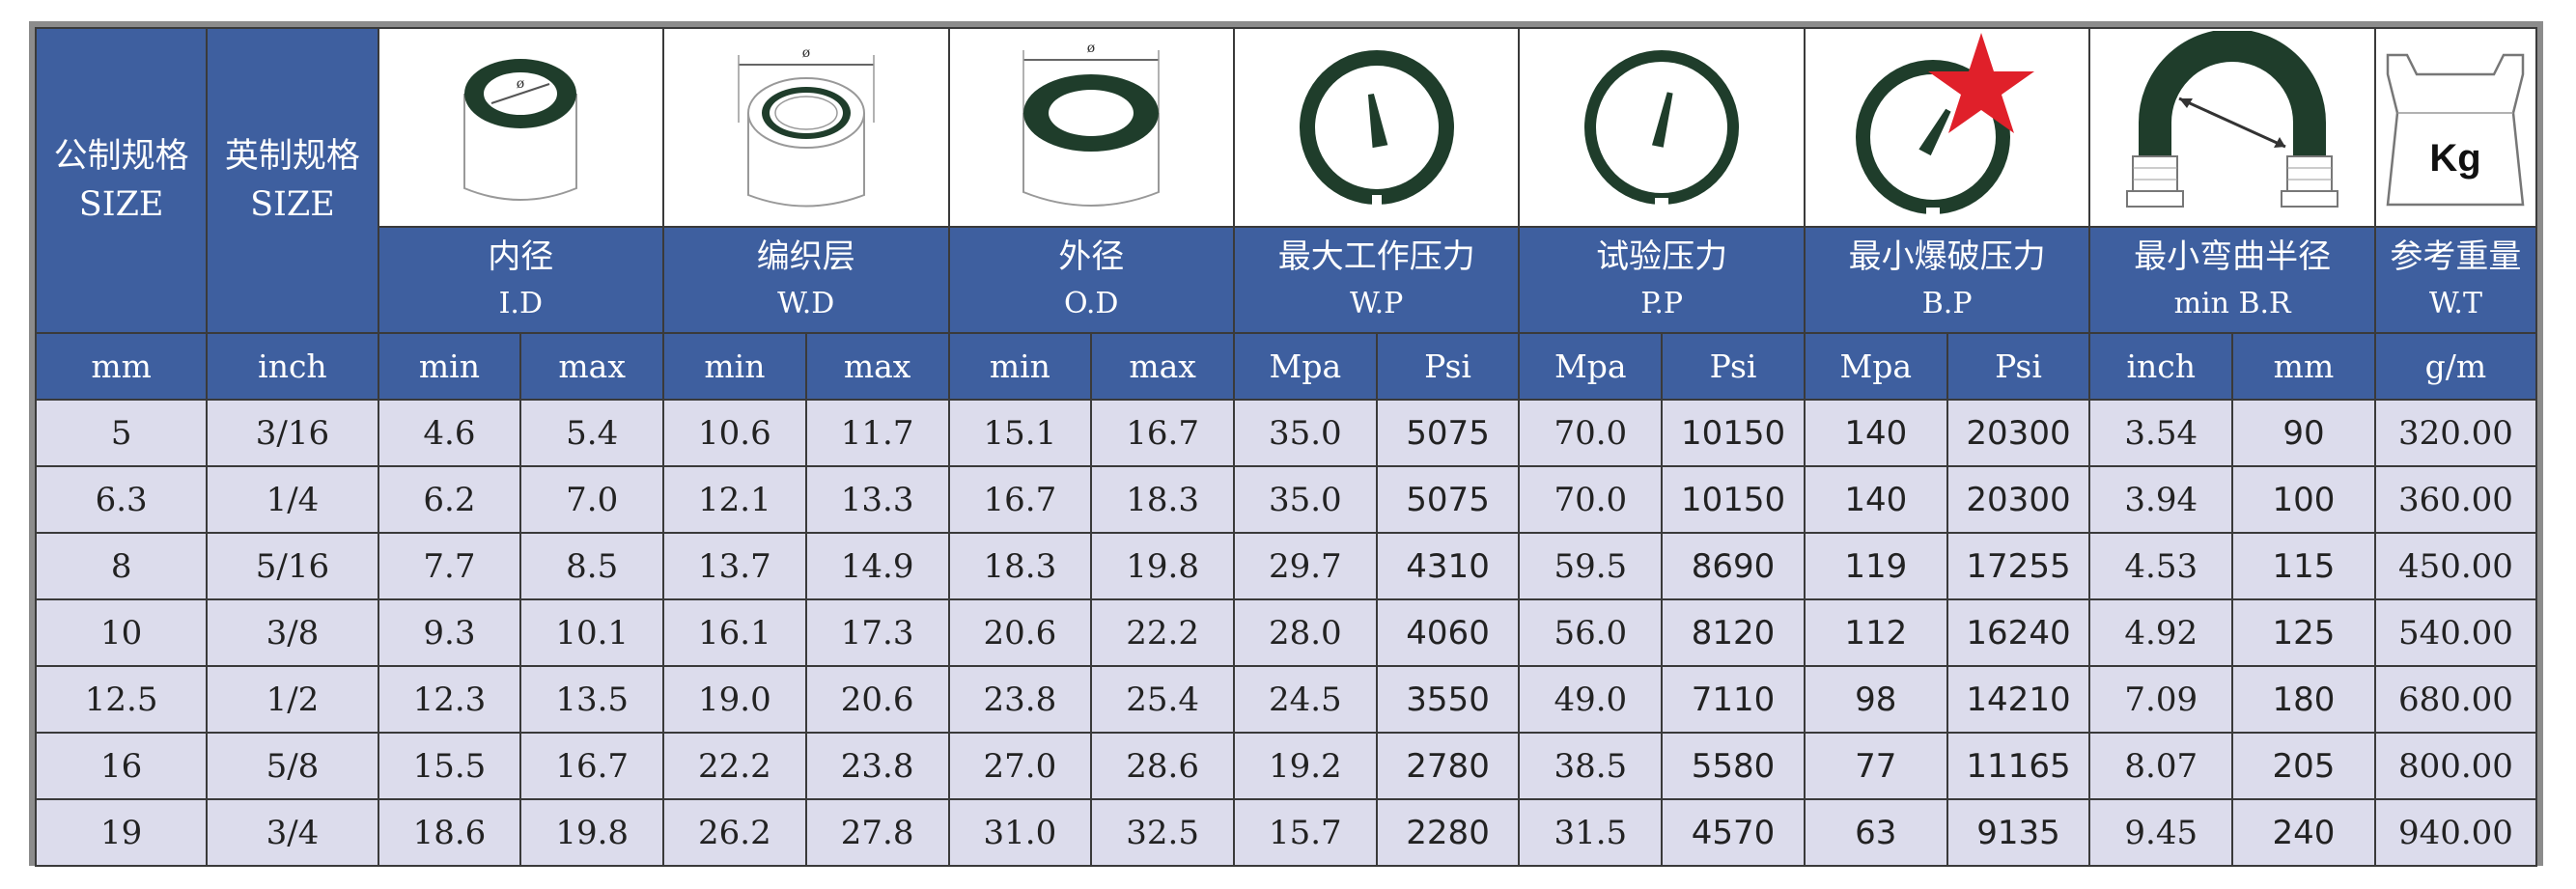 Image resolution: width=2576 pixels, height=889 pixels. What do you see at coordinates (1376, 256) in the screenshot?
I see `working-pressure-cn: 最大工作压力` at bounding box center [1376, 256].